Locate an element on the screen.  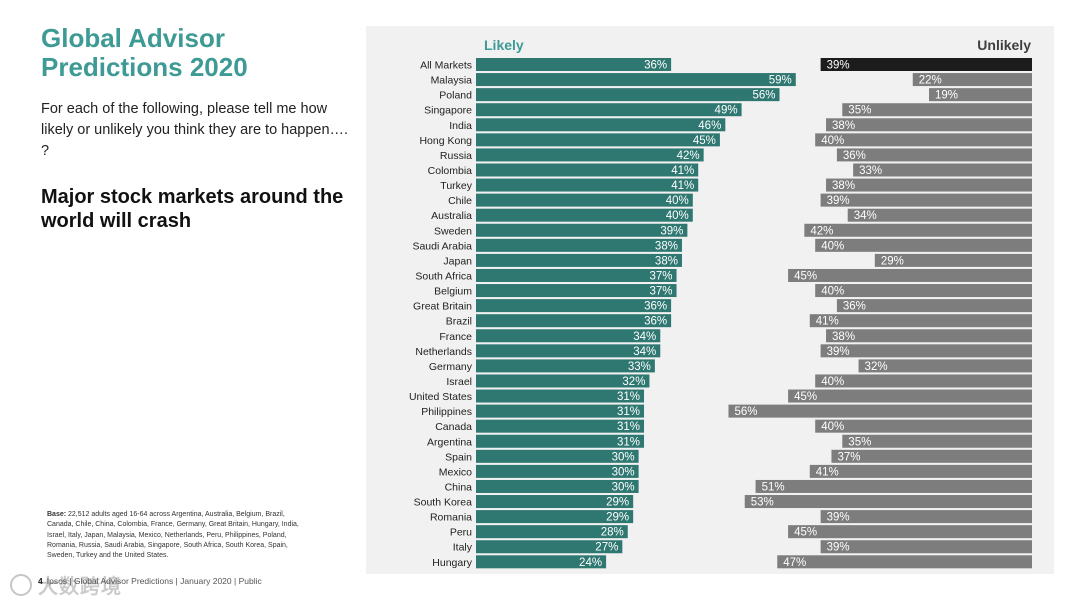
likely-value-label: 27% is located at coordinates (606, 548).